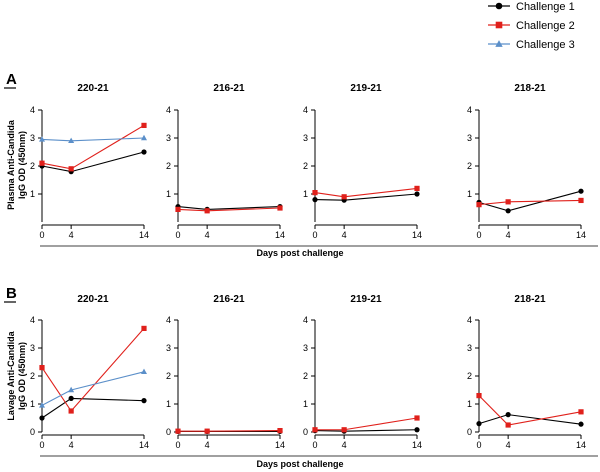 The image size is (600, 472). What do you see at coordinates (362, 372) in the screenshot?
I see `chart-b-219-21: 219-21 0 1 2 3 4 0 4 14` at bounding box center [362, 372].